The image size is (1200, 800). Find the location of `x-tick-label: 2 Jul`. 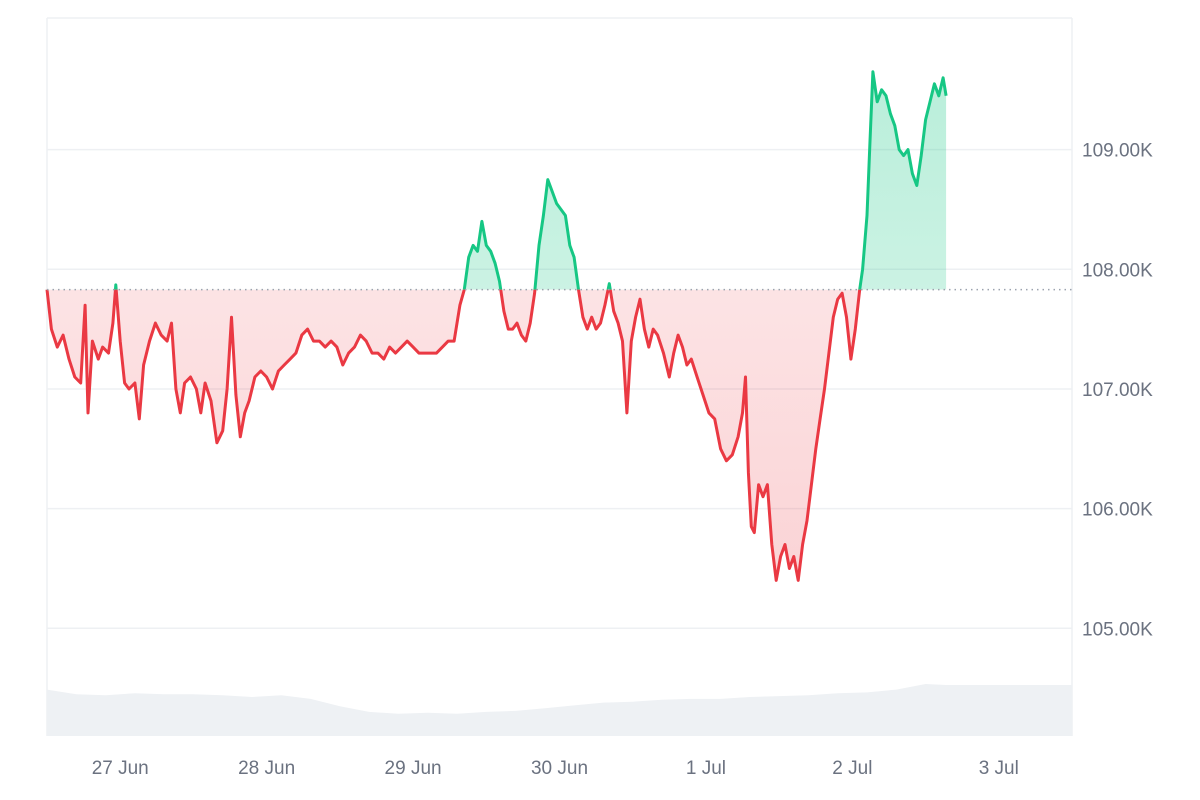

x-tick-label: 2 Jul is located at coordinates (852, 768).